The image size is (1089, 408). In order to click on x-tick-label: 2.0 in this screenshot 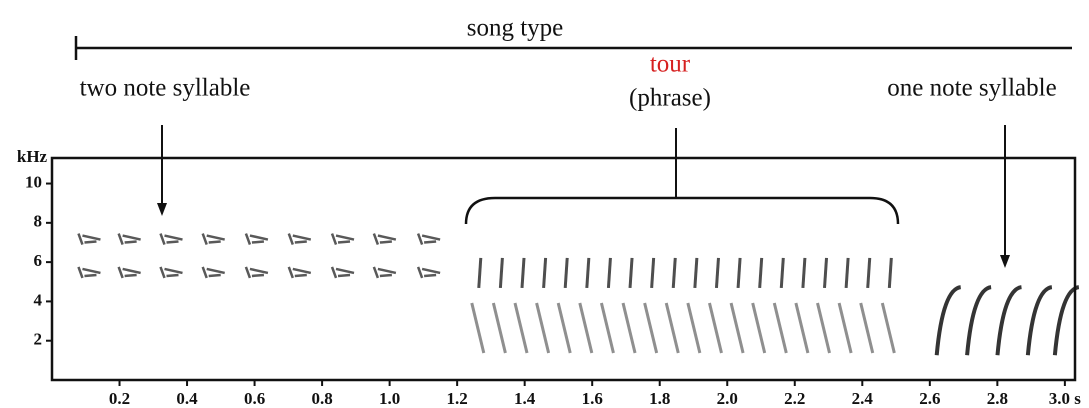, I will do `click(727, 398)`.